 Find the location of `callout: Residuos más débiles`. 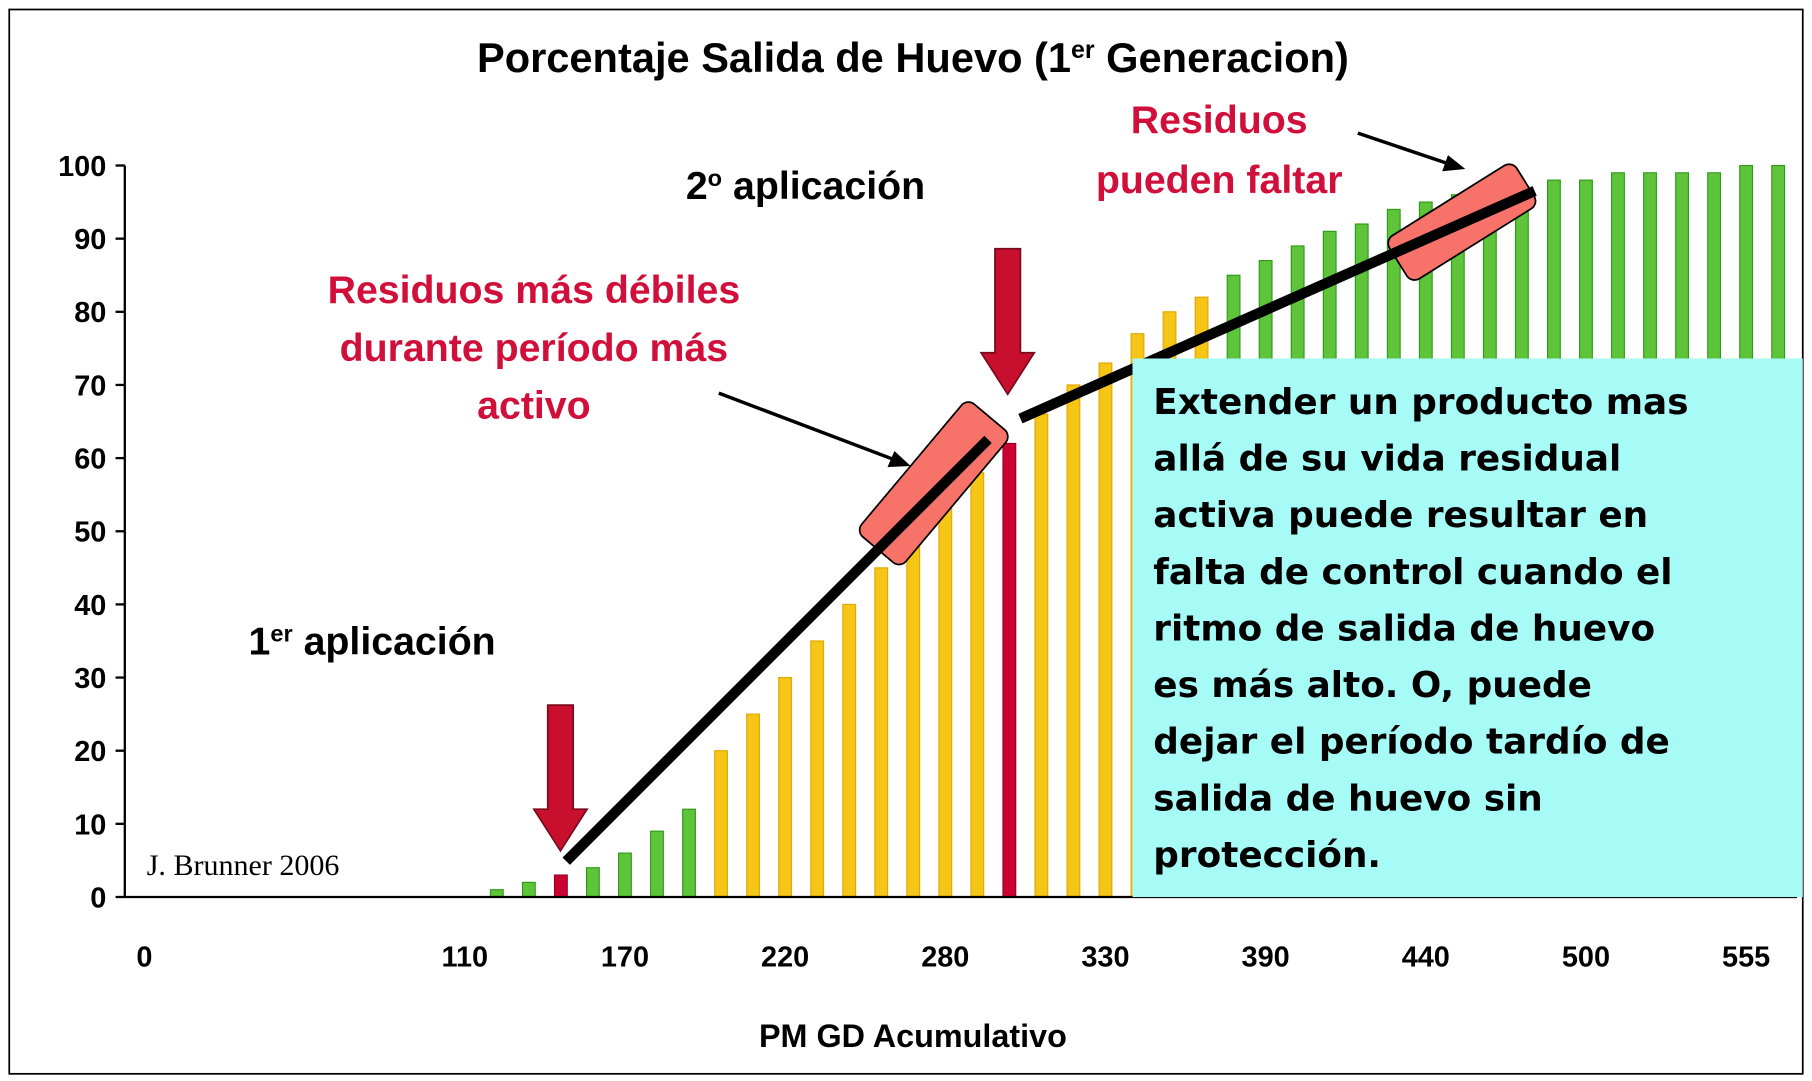

callout: Residuos más débiles is located at coordinates (534, 290).